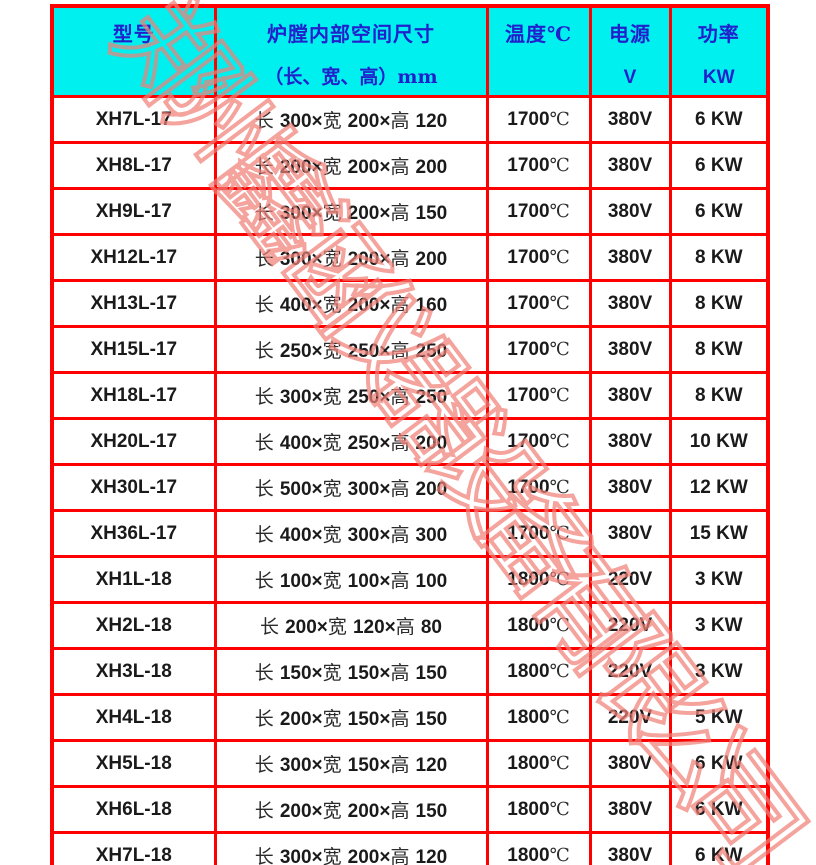  What do you see at coordinates (133, 763) in the screenshot?
I see `model-cell: XH5L-18` at bounding box center [133, 763].